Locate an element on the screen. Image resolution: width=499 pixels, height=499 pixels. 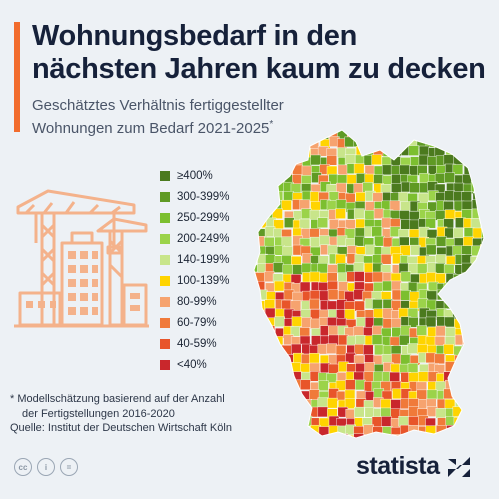
subtitle-line-1: Geschätztes Verhältnis fertiggestellter is located at coordinates (158, 105).